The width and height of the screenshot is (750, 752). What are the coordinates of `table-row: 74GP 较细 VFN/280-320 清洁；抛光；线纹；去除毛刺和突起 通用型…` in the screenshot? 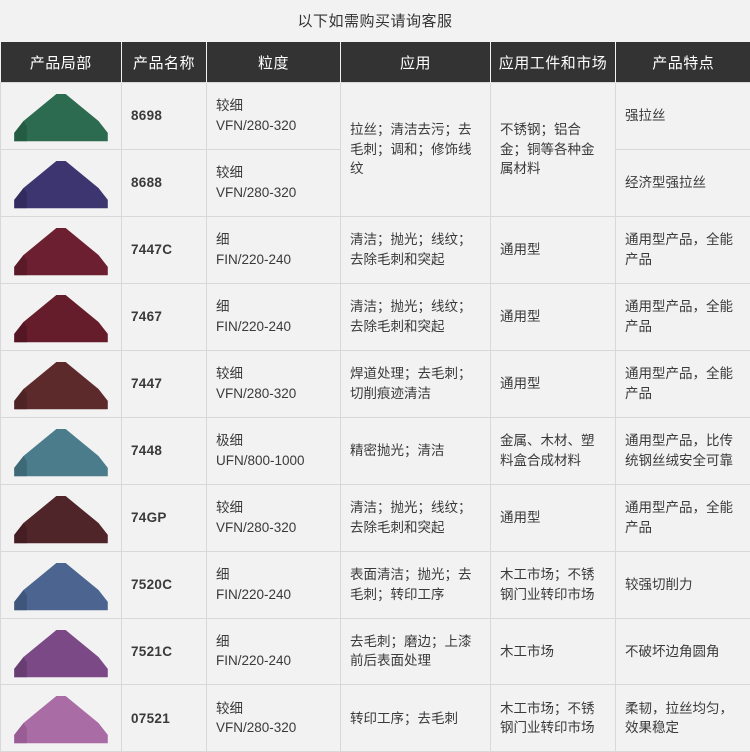 It's located at (375, 517).